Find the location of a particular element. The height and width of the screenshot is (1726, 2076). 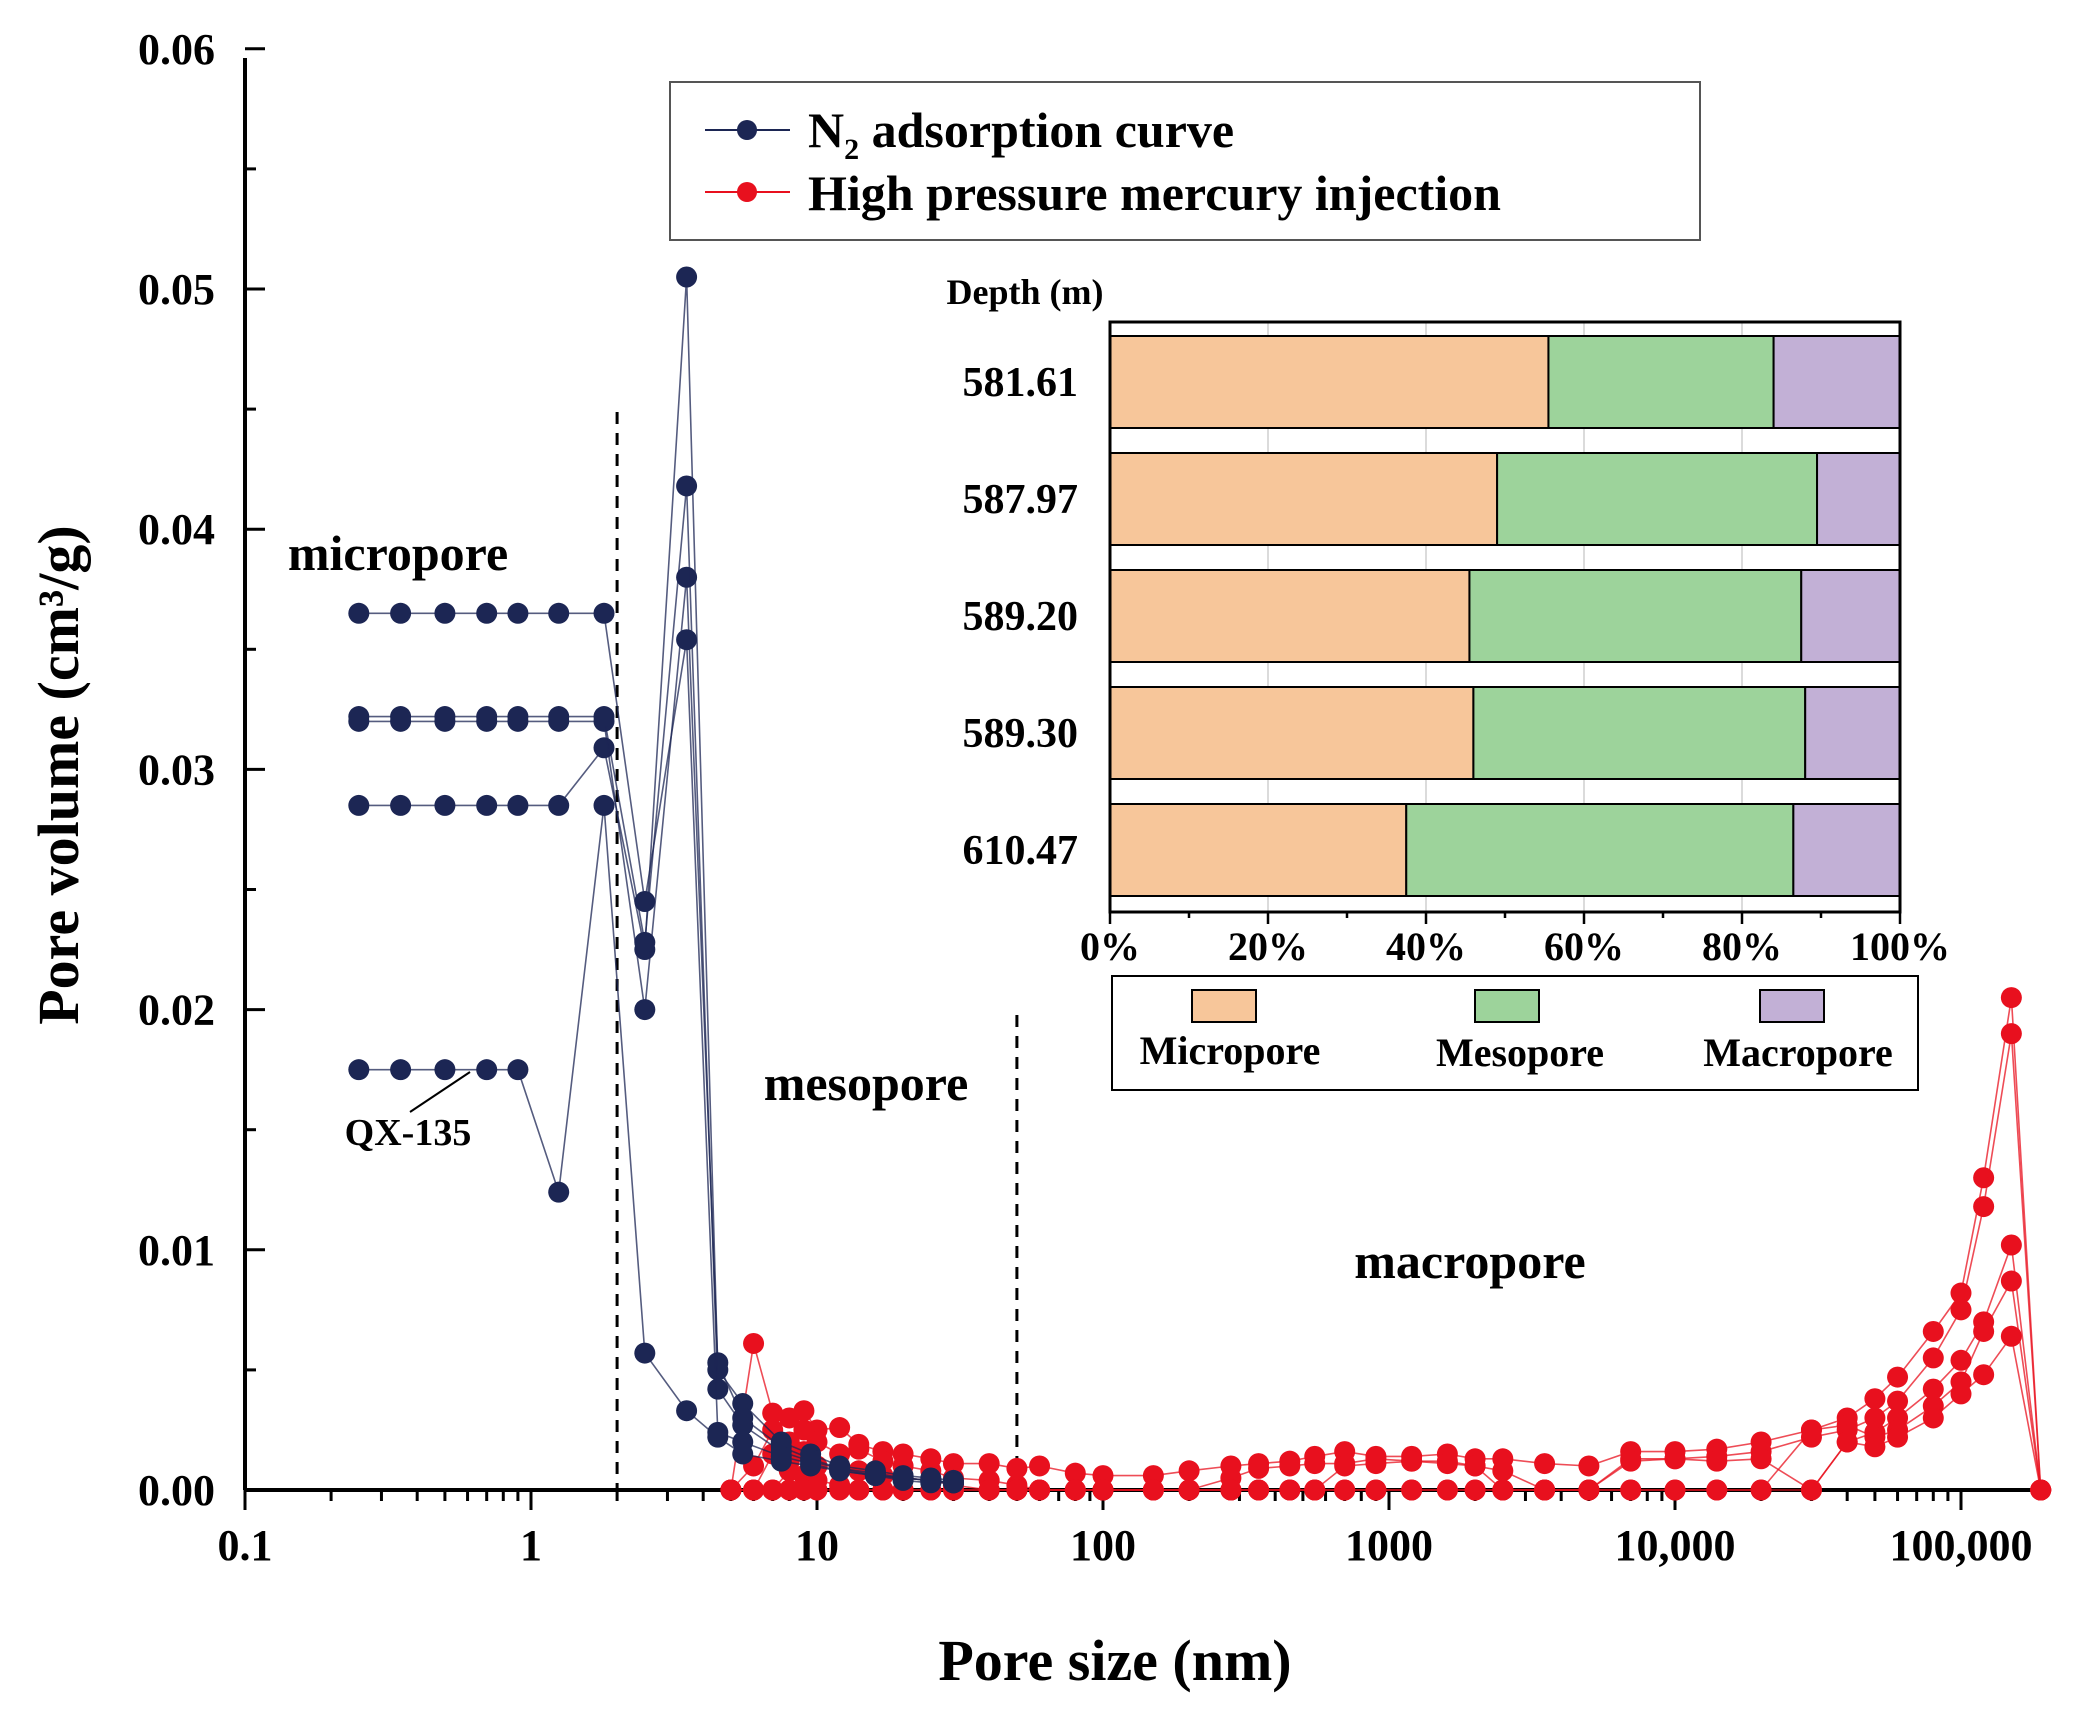

x-axis-label: Pore size (nm) is located at coordinates (1114, 1660).